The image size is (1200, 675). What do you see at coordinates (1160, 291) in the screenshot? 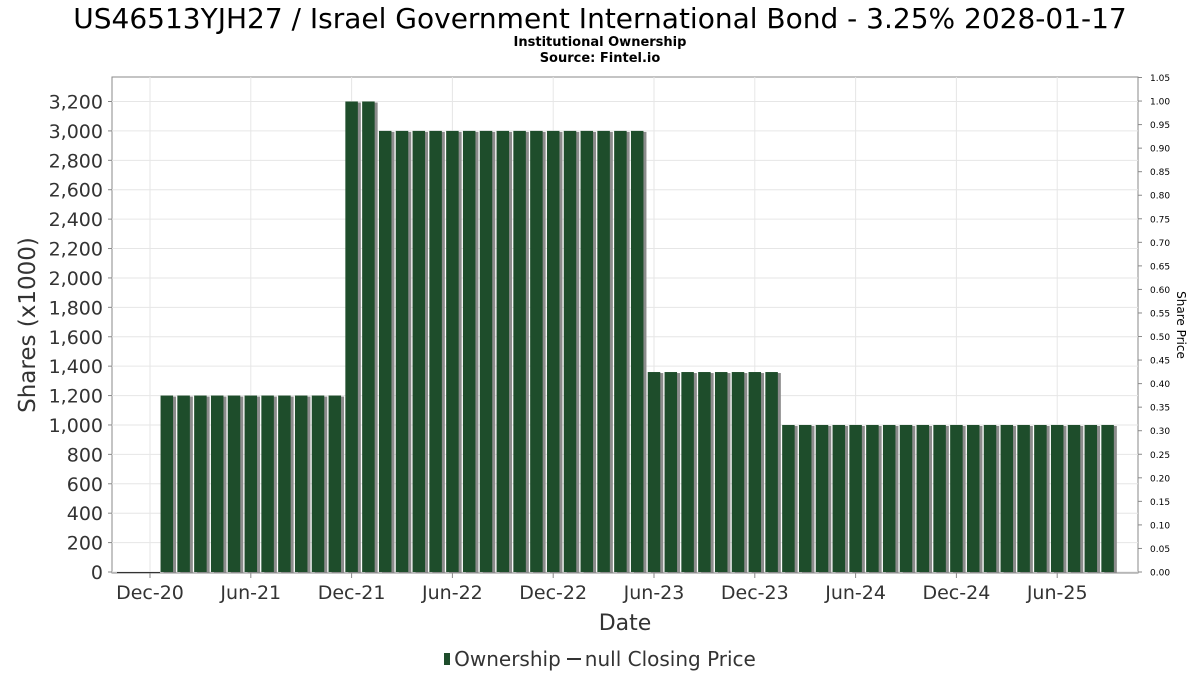
I see `y2-tick-label: 0.60` at bounding box center [1160, 291].